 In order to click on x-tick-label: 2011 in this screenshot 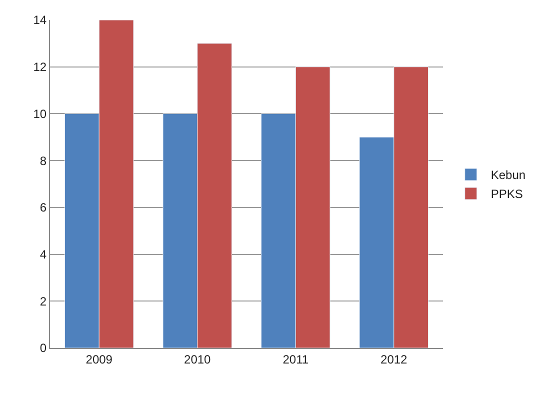, I will do `click(295, 359)`.